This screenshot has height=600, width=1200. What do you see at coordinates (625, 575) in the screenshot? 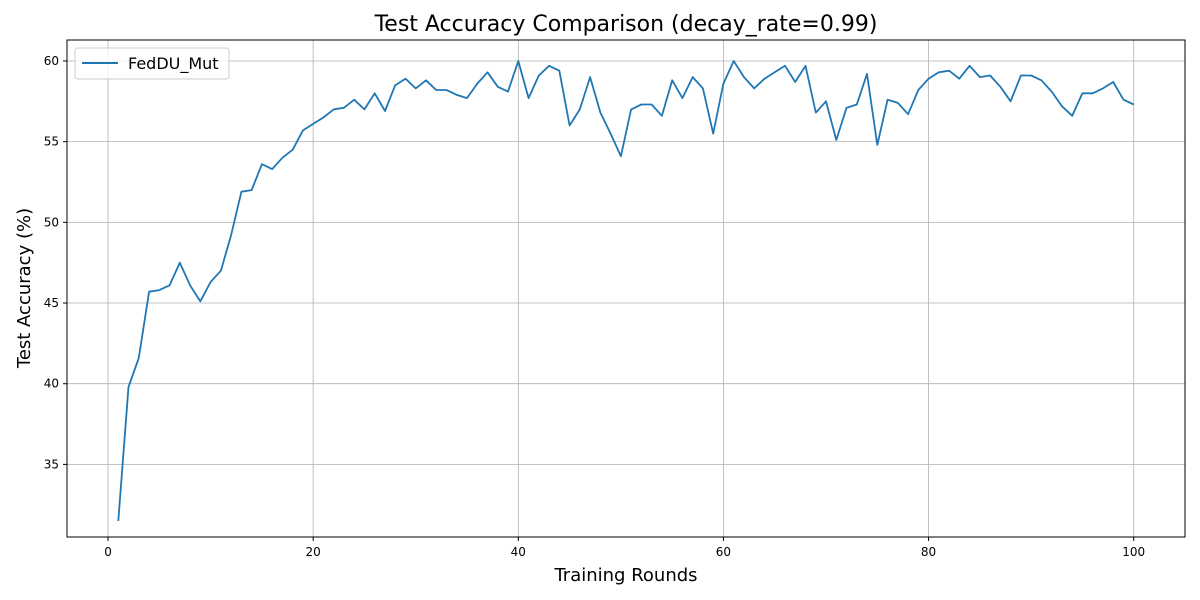
I see `x-axis-label: Training Rounds` at bounding box center [625, 575].